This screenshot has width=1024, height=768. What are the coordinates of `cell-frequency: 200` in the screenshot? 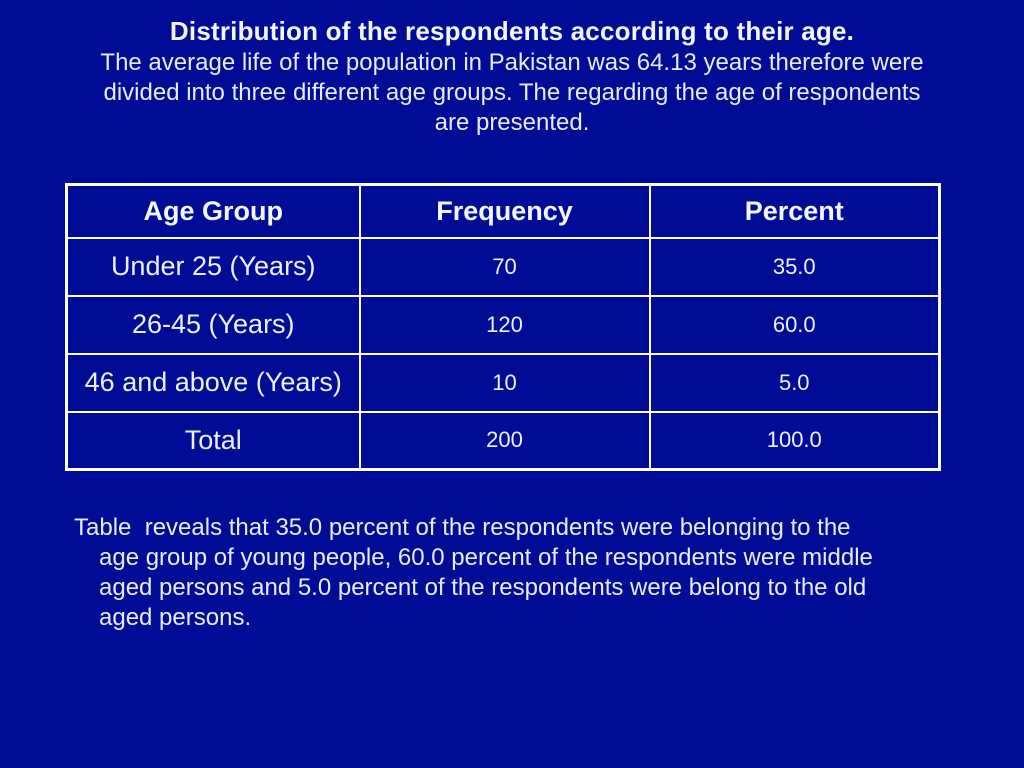 It's located at (504, 440).